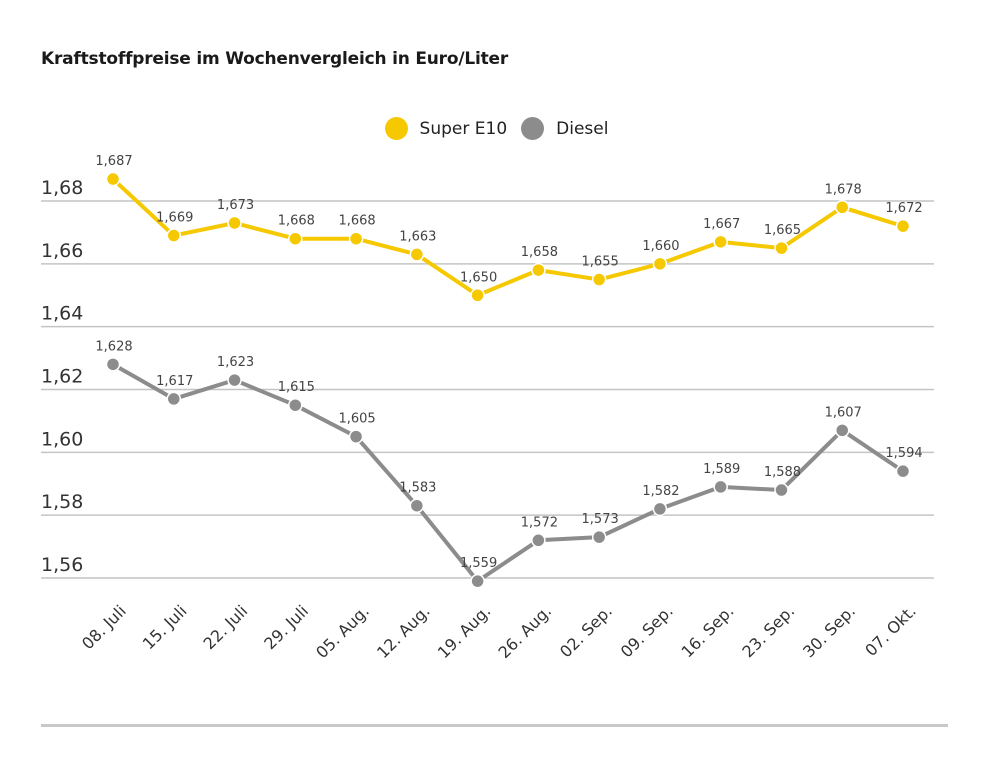 This screenshot has height=768, width=989. What do you see at coordinates (342, 631) in the screenshot?
I see `x-tick-label: 05. Aug.` at bounding box center [342, 631].